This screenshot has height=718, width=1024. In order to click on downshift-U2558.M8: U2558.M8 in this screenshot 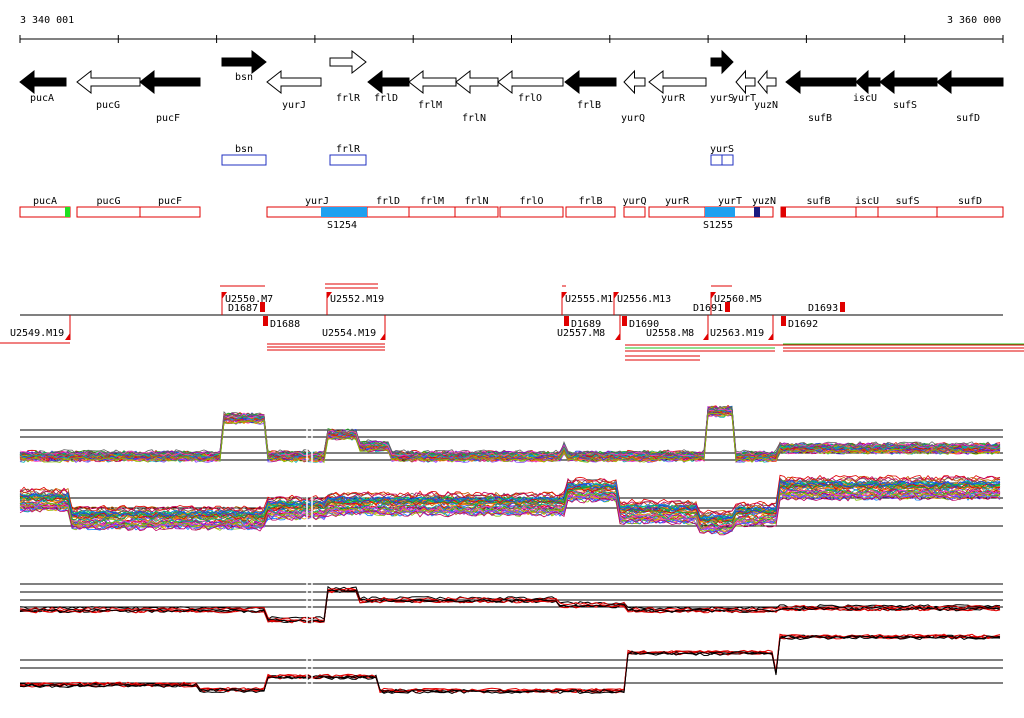, I will do `click(677, 327)`.